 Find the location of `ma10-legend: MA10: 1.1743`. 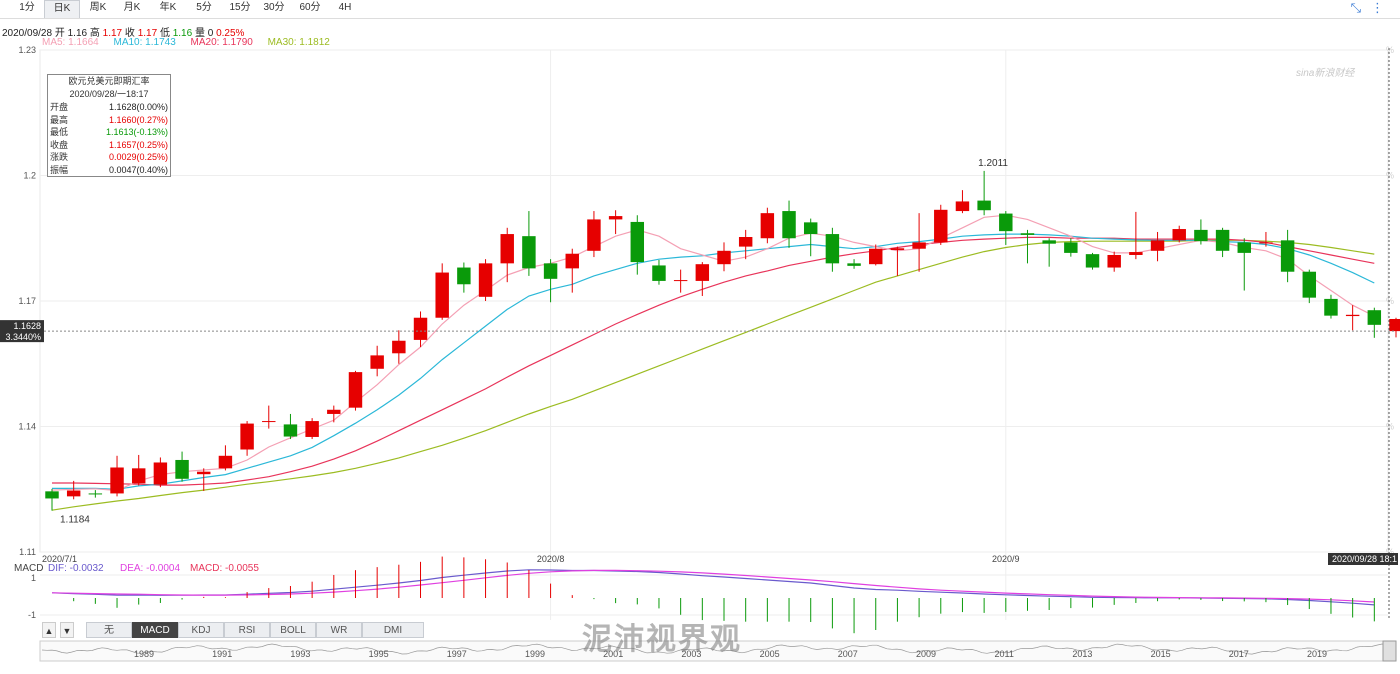

ma10-legend: MA10: 1.1743 is located at coordinates (144, 42).